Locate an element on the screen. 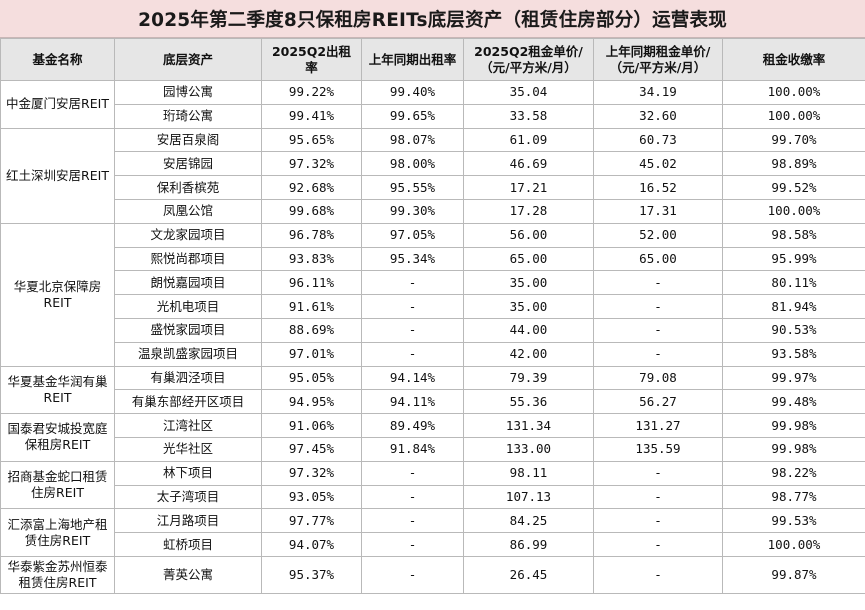 The height and width of the screenshot is (610, 865). cell-collection-rate: 98.77% is located at coordinates (793, 497).